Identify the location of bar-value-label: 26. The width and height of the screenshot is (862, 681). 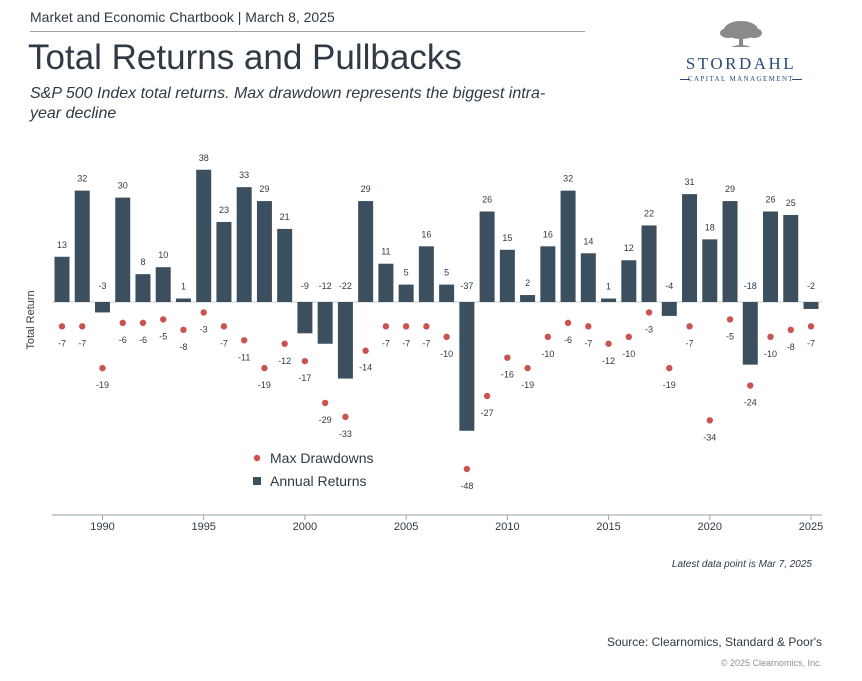
(487, 200).